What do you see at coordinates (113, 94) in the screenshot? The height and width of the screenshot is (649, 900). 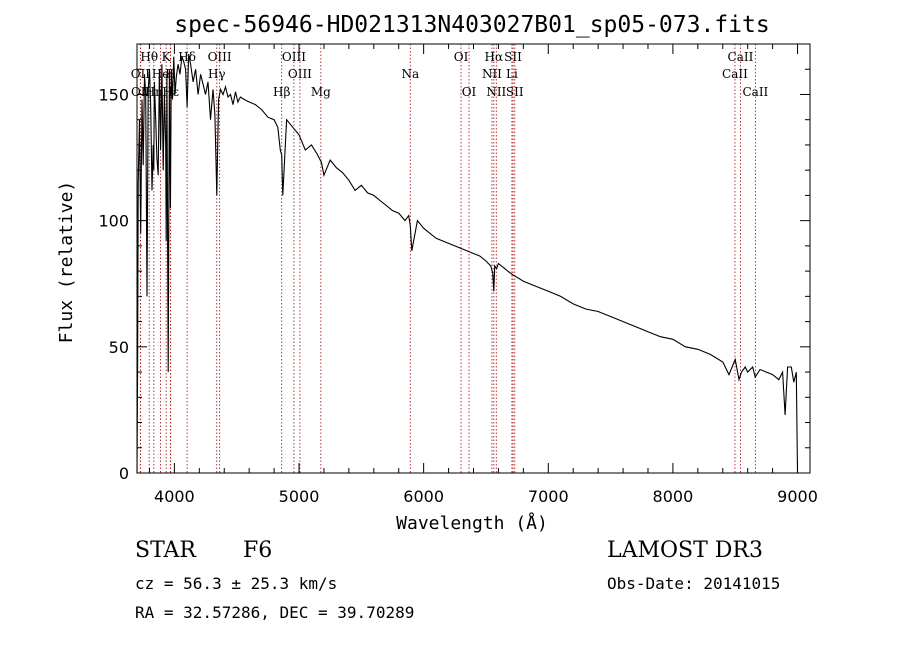 I see `y-tick-label-150: 150` at bounding box center [113, 94].